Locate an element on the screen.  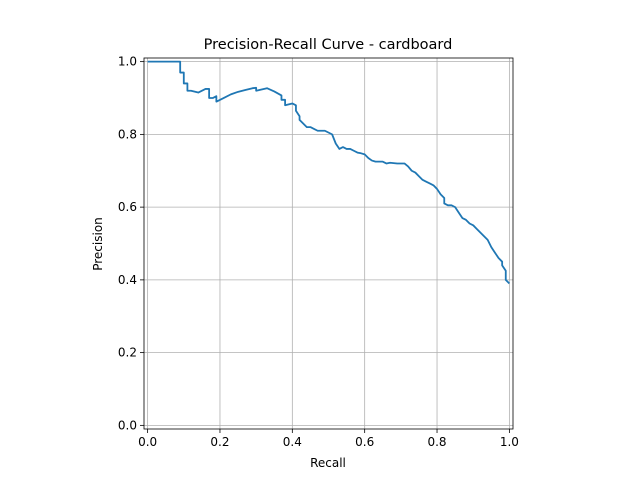
x-tick-label: 0.8 is located at coordinates (436, 442).